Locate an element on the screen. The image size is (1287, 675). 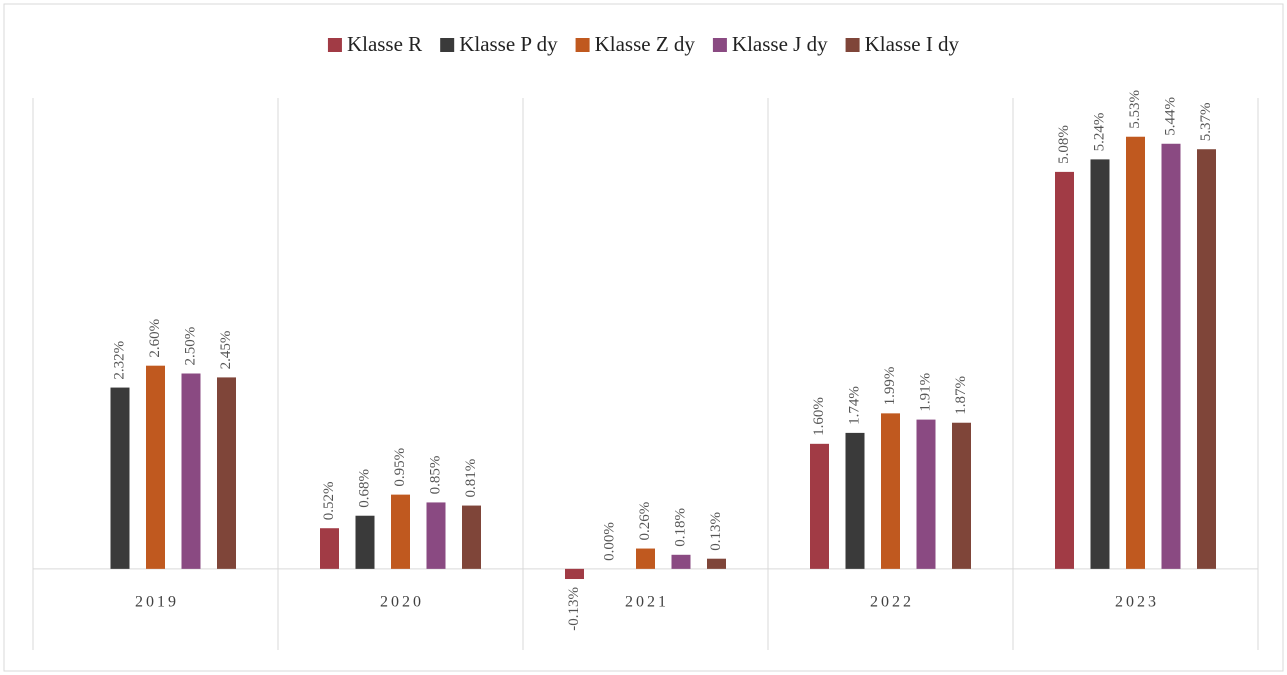
data-label: 2.60% is located at coordinates (155, 338).